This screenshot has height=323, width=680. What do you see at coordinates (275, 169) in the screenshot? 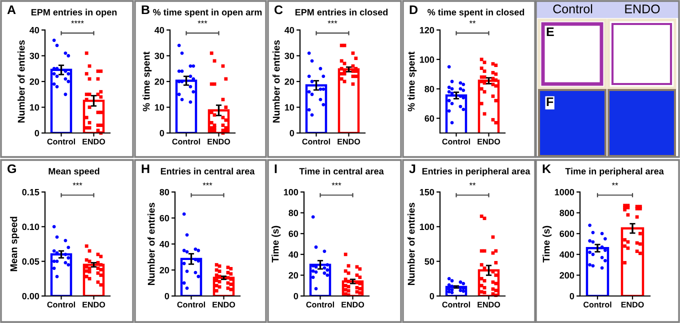
I see `text: I` at bounding box center [275, 169].